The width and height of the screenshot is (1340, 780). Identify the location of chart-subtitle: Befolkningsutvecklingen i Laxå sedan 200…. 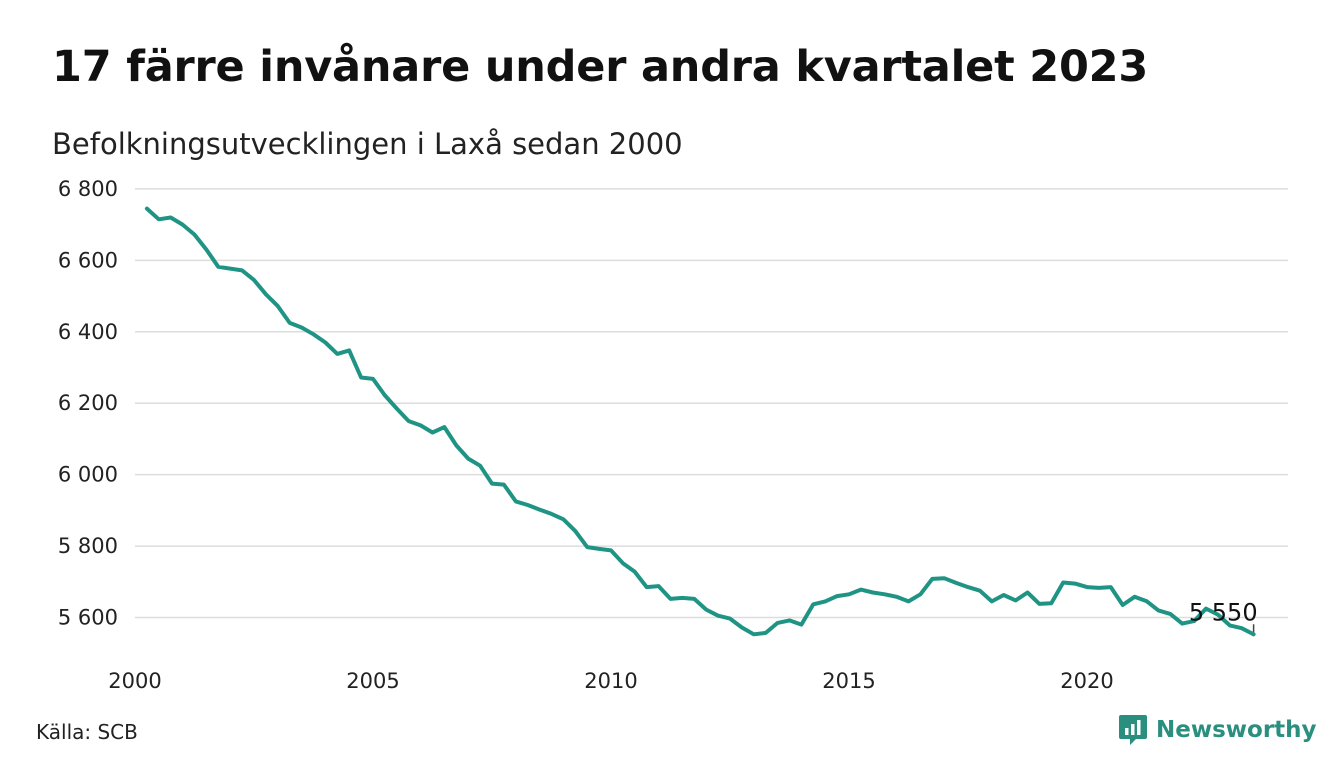
(367, 144).